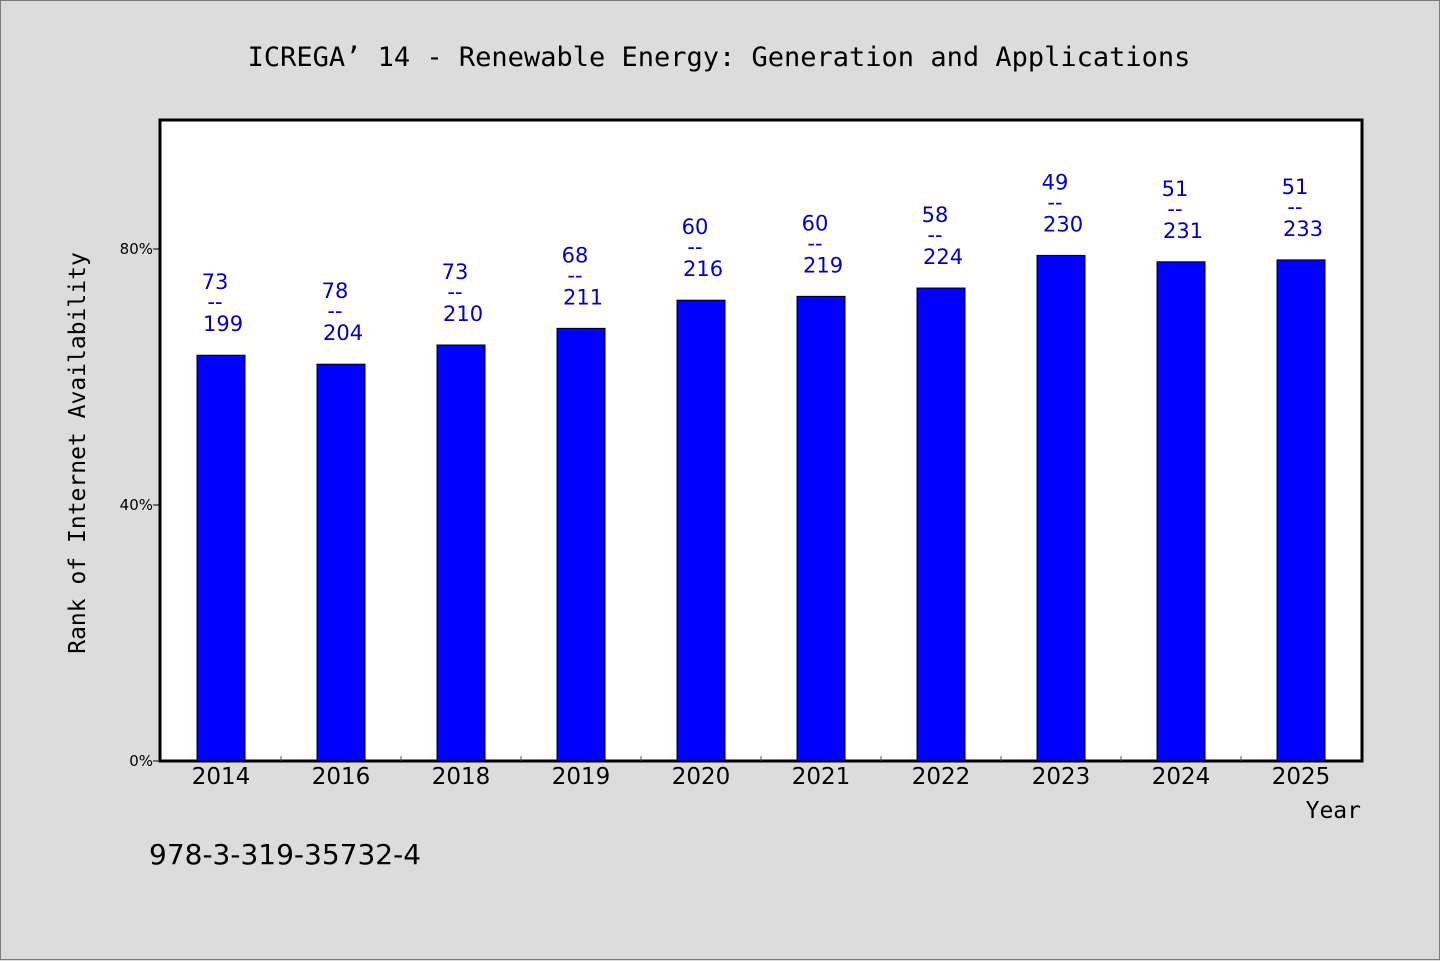 Image resolution: width=1440 pixels, height=961 pixels. Describe the element at coordinates (701, 777) in the screenshot. I see `x-tick-label: 2020` at that location.